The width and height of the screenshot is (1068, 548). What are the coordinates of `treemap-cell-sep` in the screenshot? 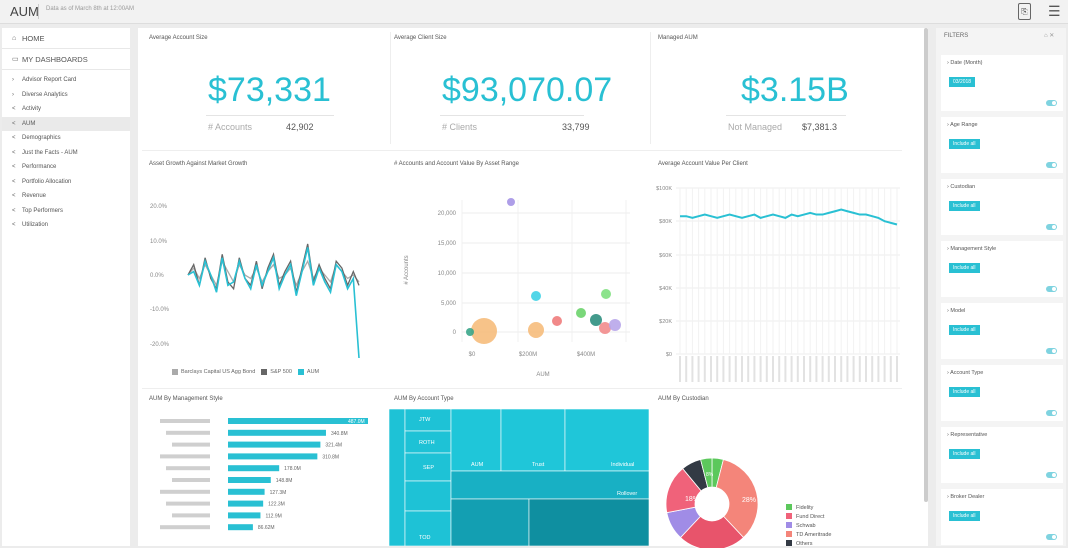 It's located at (428, 467).